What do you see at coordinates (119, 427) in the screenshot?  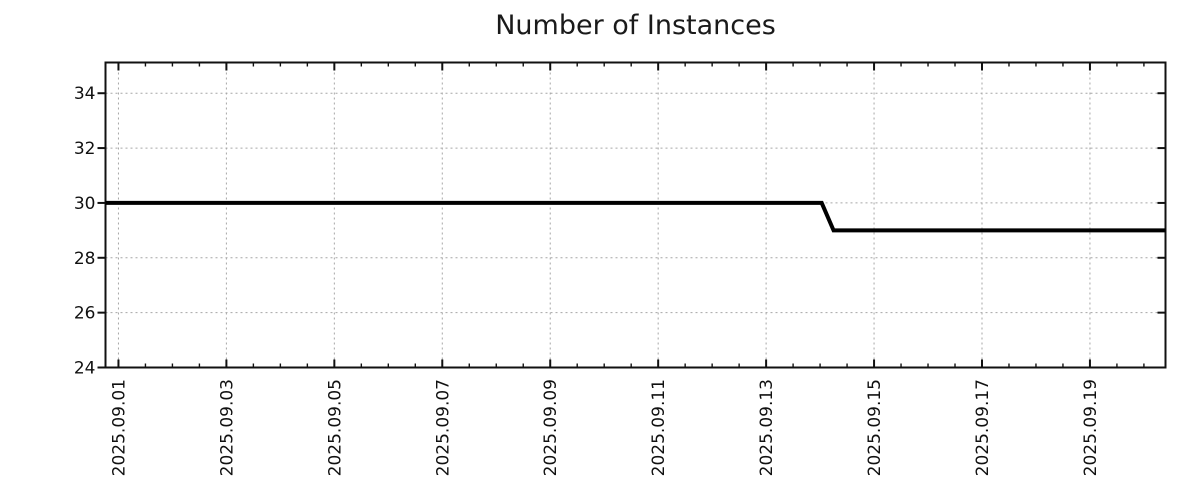 I see `x-tick-label: 2025.09.01` at bounding box center [119, 427].